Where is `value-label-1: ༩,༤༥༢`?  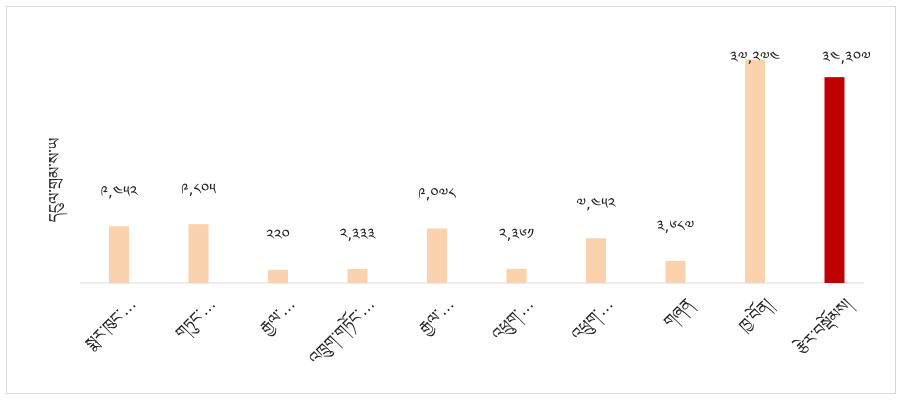 value-label-1: ༩,༤༥༢ is located at coordinates (119, 191).